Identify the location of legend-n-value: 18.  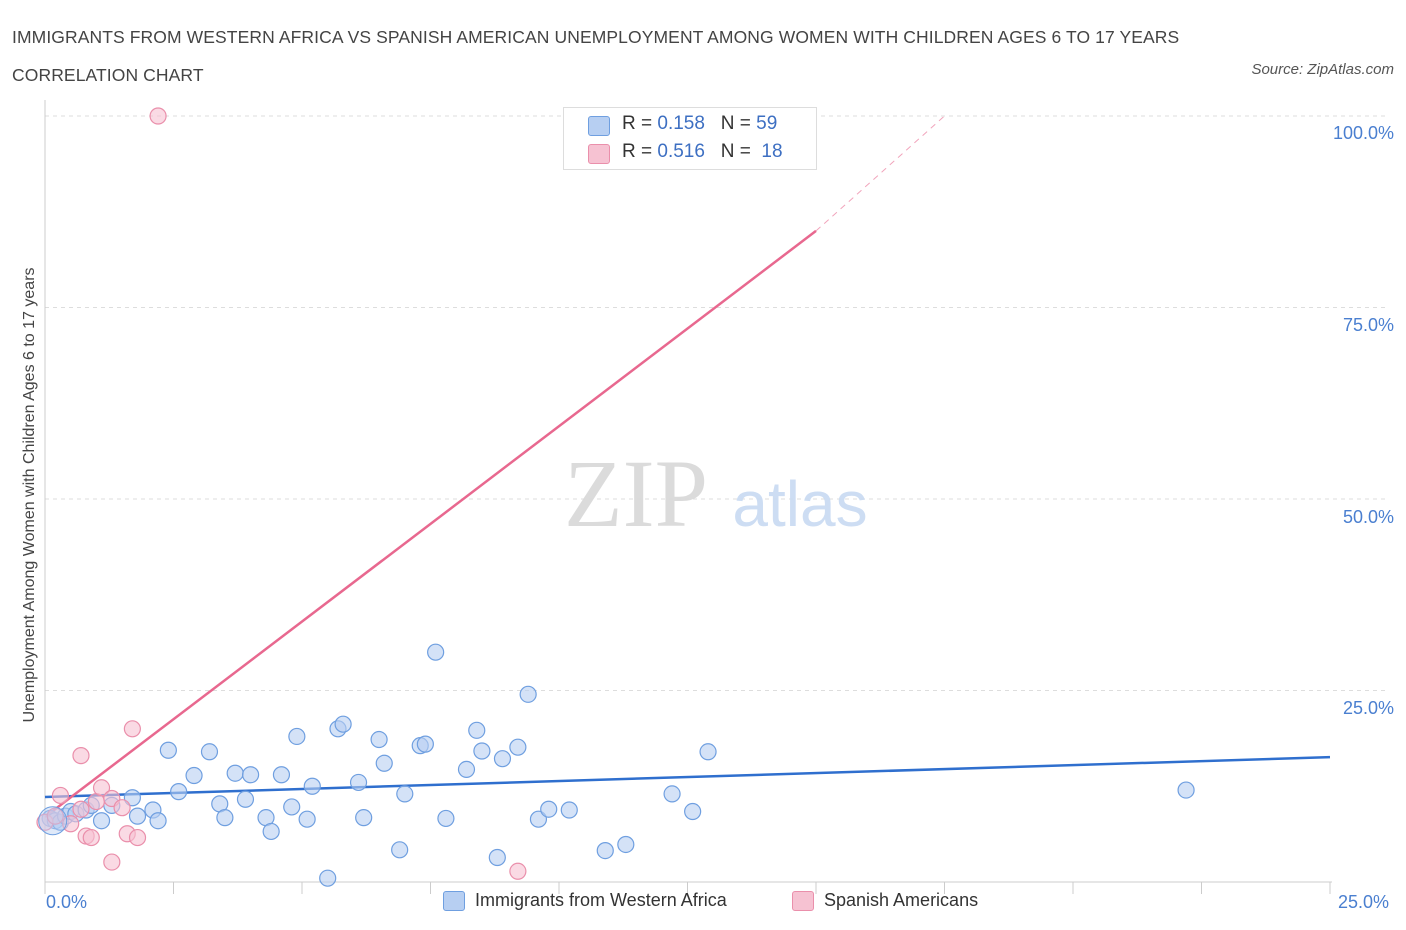
(772, 151).